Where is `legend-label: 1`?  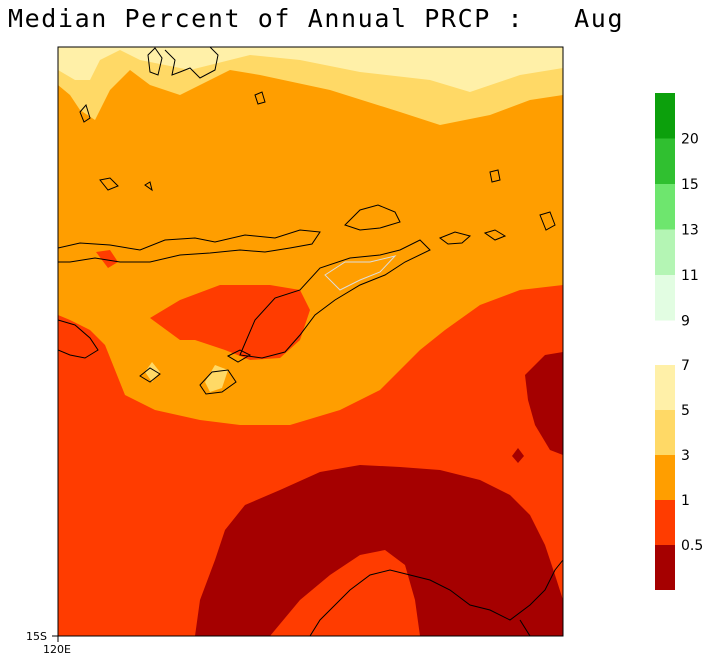 legend-label: 1 is located at coordinates (685, 501).